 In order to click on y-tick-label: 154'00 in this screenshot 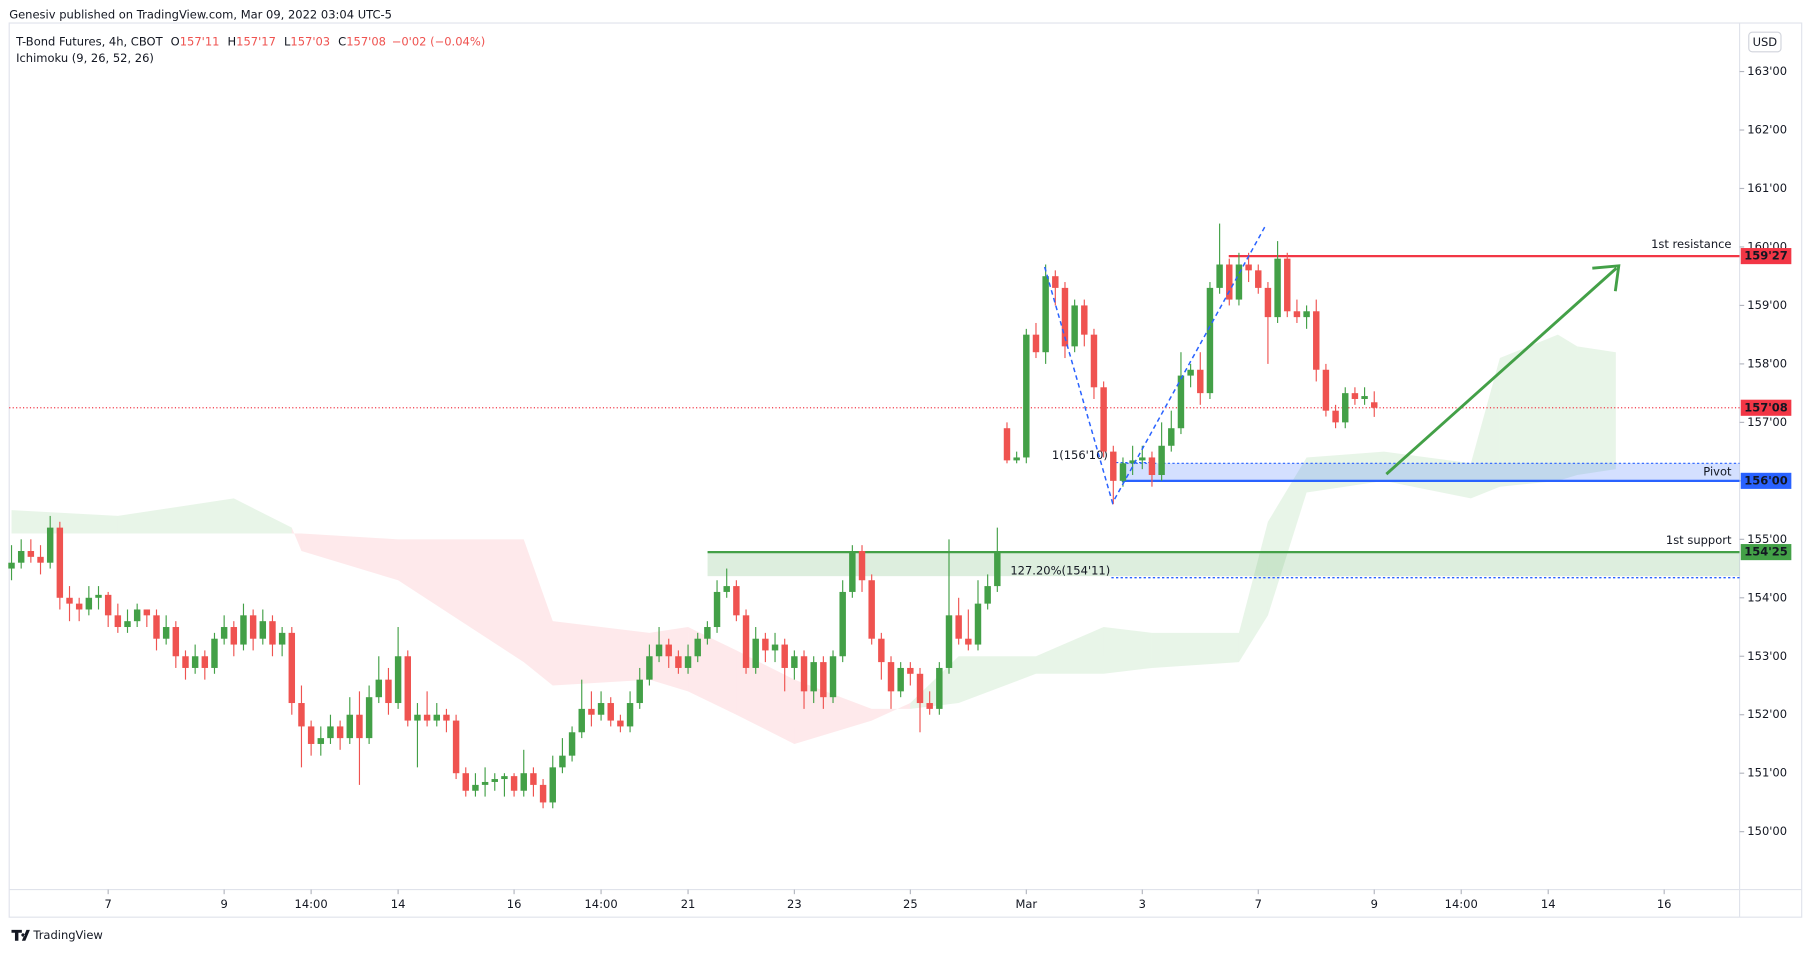, I will do `click(1767, 597)`.